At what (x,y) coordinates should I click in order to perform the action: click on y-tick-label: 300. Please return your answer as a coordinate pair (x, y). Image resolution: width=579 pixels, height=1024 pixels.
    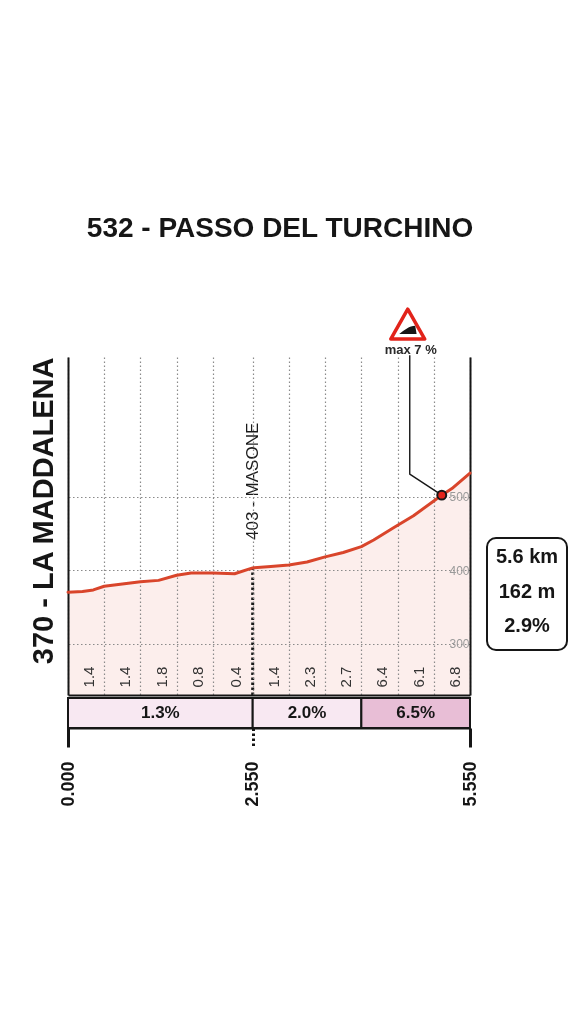
    Looking at the image, I should click on (459, 644).